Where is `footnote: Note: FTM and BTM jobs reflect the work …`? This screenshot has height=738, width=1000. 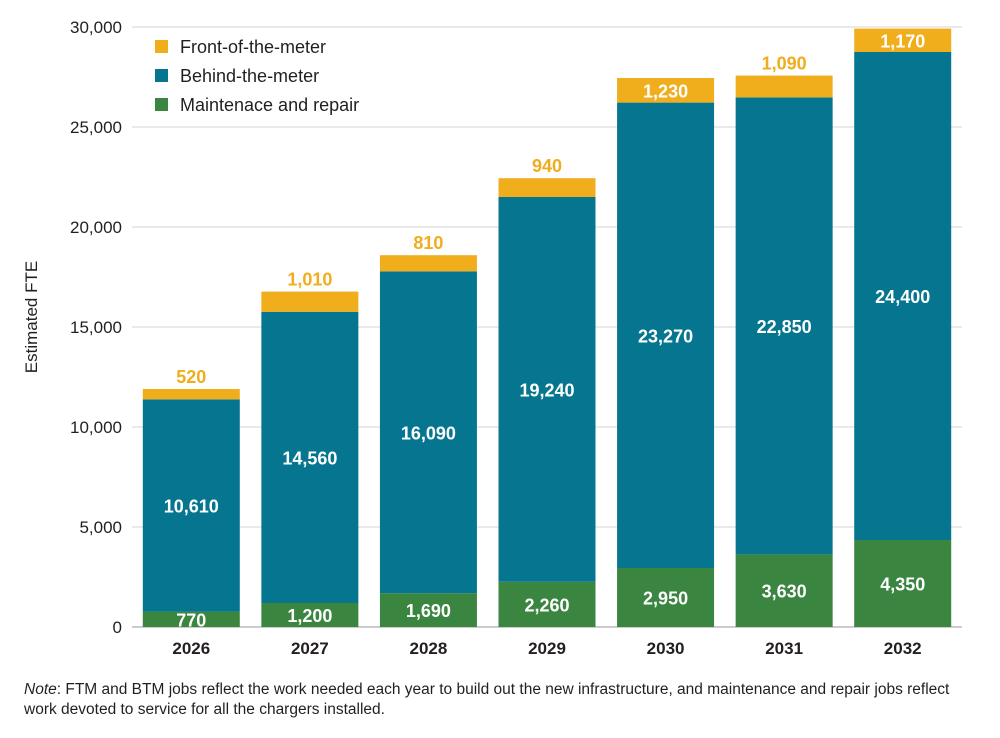
footnote: Note: FTM and BTM jobs reflect the work … is located at coordinates (504, 700).